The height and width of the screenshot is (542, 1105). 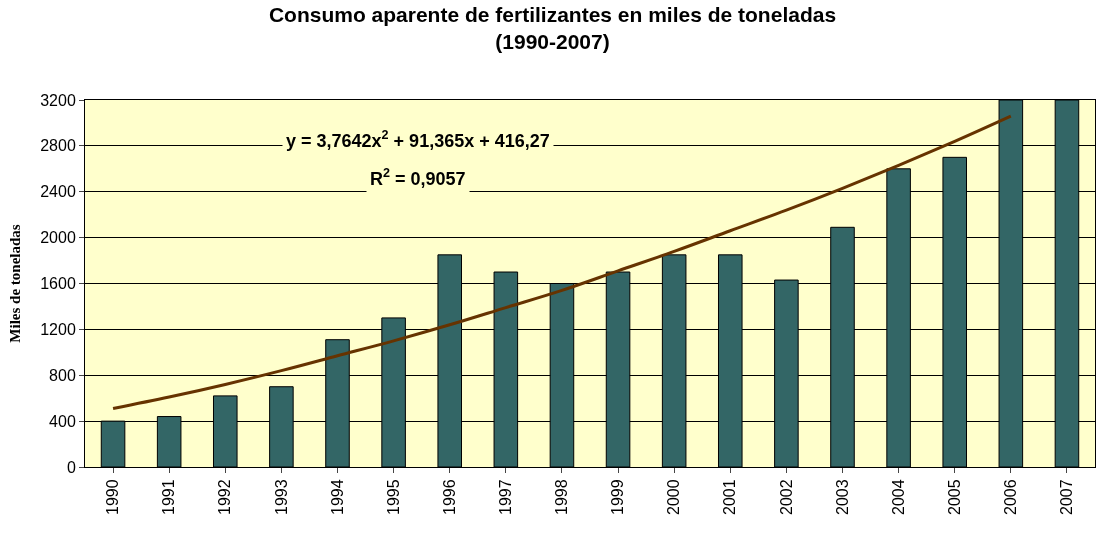 I want to click on x-tick-label: 1997, so click(x=506, y=497).